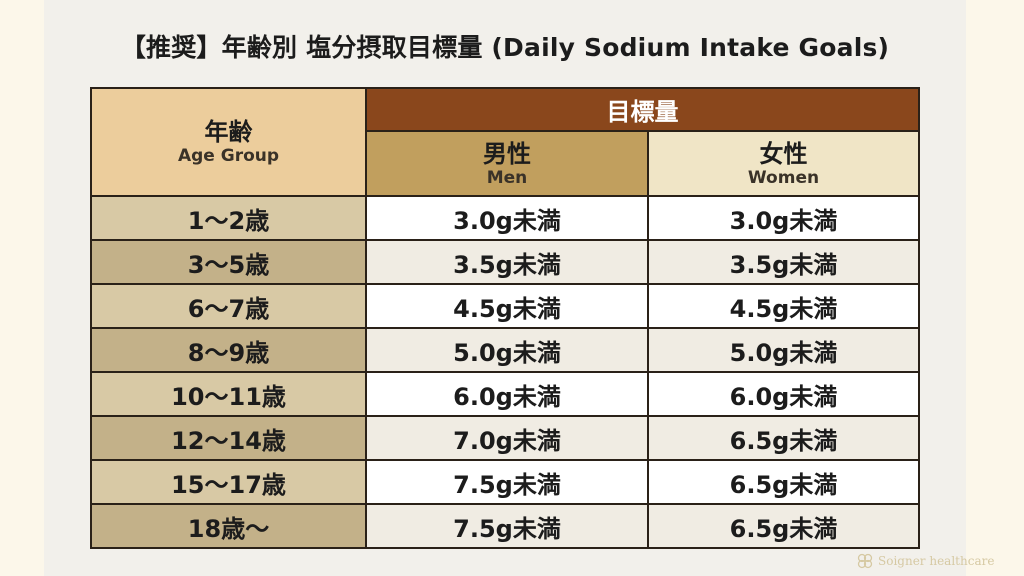  What do you see at coordinates (783, 306) in the screenshot?
I see `women-cell: 4.5g未満` at bounding box center [783, 306].